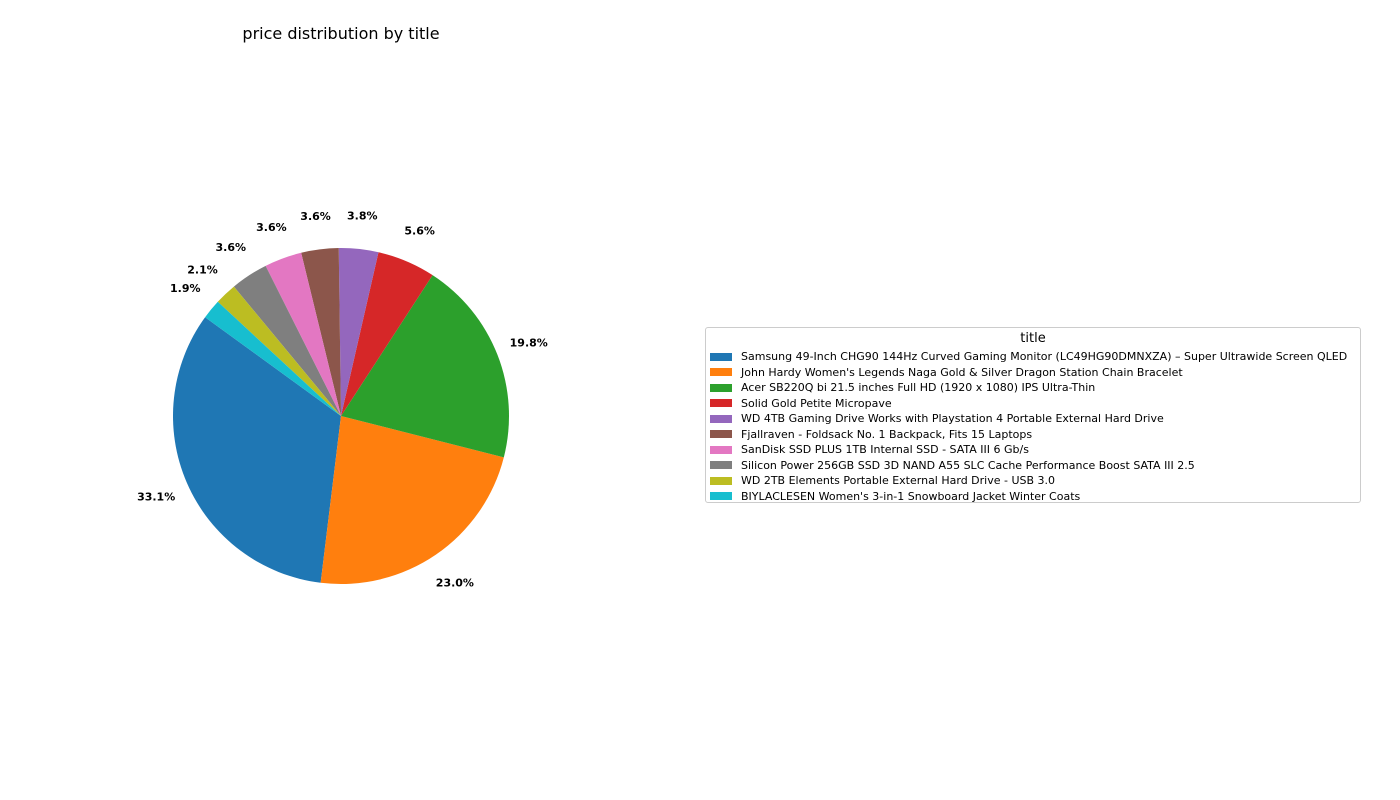 This screenshot has width=1400, height=800. I want to click on pie-percent-label-2: 23.0%, so click(455, 582).